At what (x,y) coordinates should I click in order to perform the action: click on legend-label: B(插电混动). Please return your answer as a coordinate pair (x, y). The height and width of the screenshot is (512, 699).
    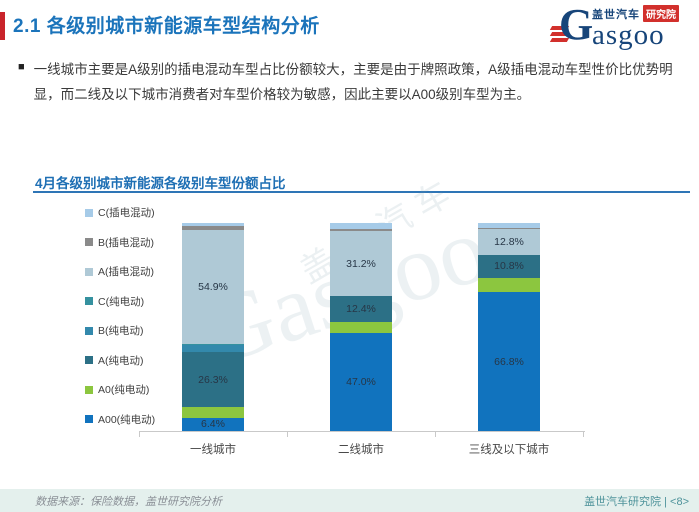
    Looking at the image, I should click on (126, 242).